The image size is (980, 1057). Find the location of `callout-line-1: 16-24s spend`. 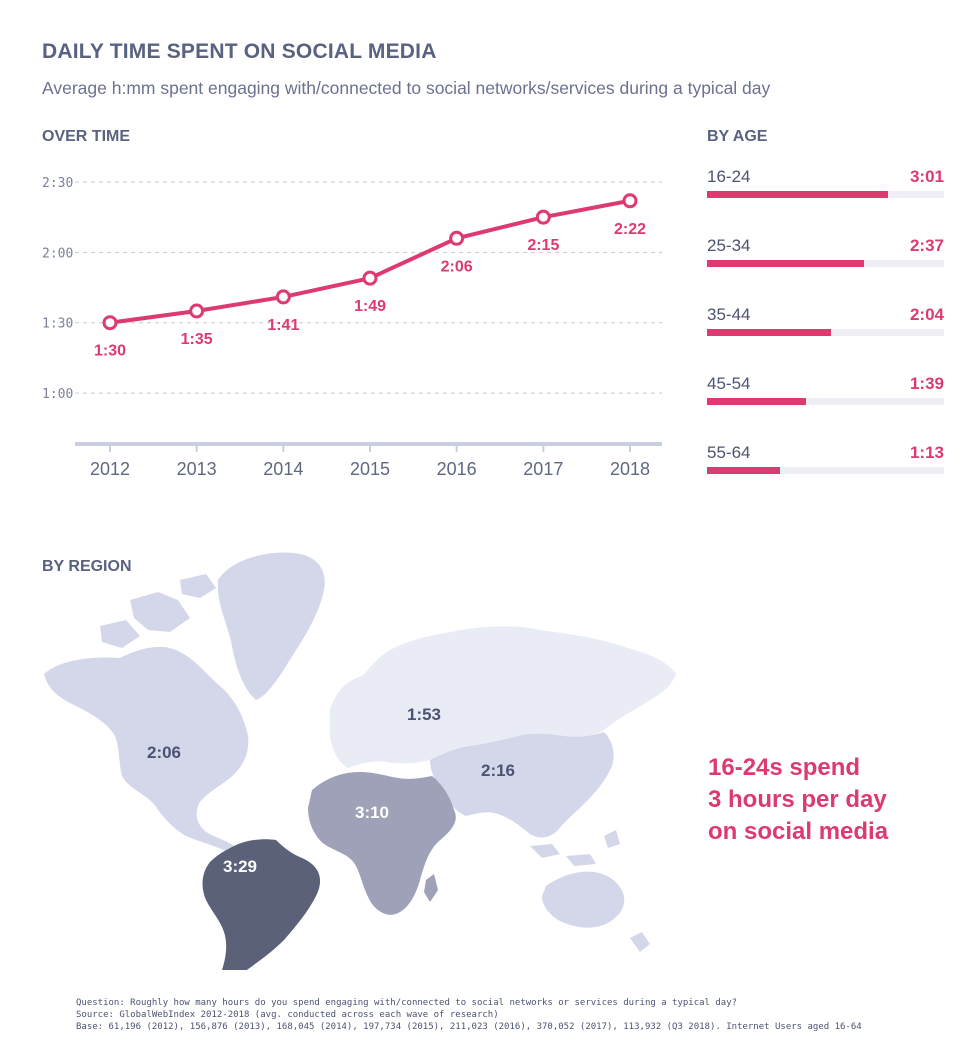

callout-line-1: 16-24s spend is located at coordinates (784, 767).